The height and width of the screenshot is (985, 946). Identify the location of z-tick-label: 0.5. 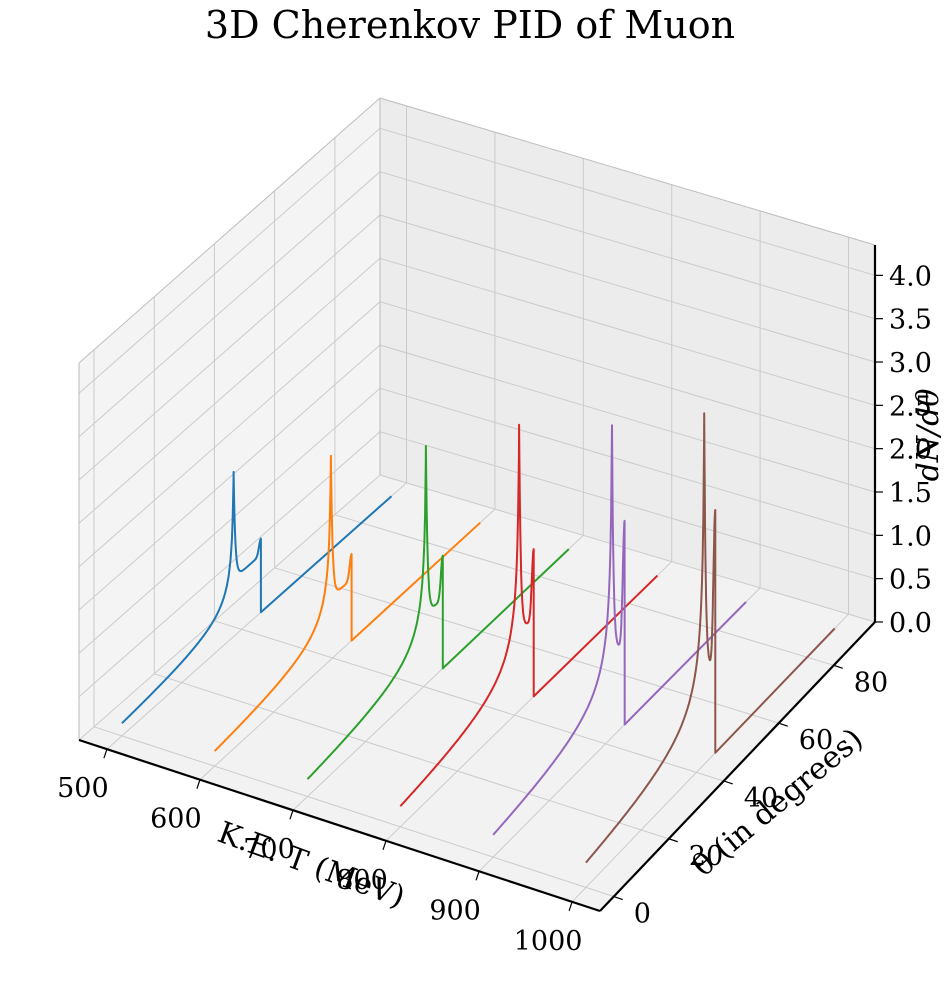
(910, 580).